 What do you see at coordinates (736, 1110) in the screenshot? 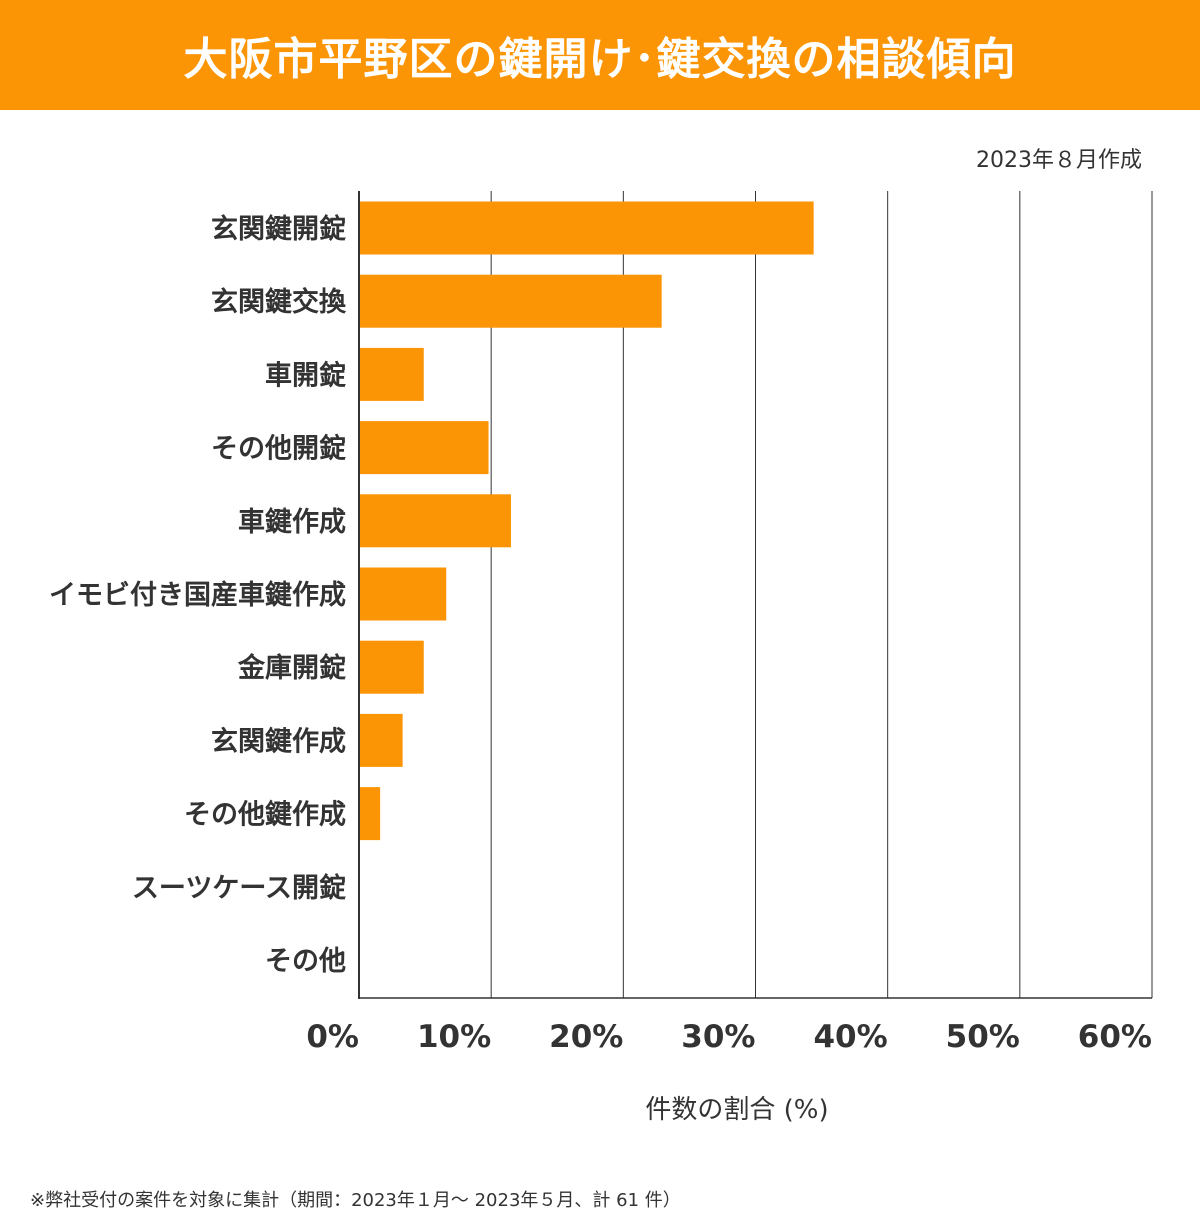
I see `x-axis-title: 件数の割合 (%)` at bounding box center [736, 1110].